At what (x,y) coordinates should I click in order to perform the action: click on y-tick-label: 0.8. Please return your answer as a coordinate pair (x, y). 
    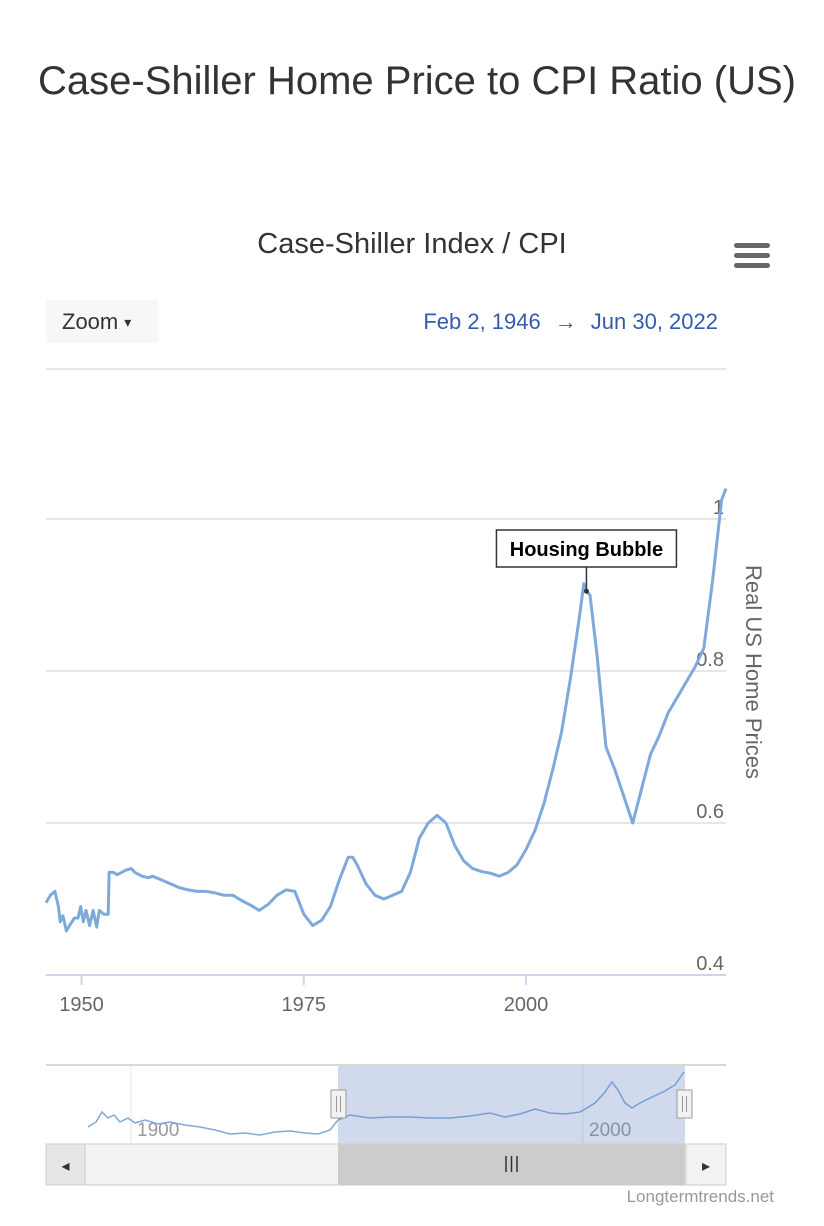
    Looking at the image, I should click on (710, 660).